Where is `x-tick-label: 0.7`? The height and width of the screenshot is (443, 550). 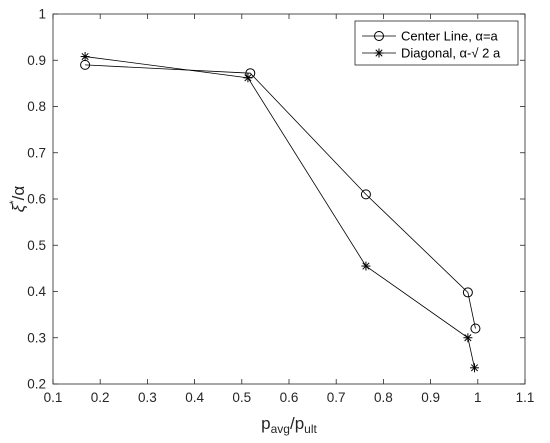
x-tick-label: 0.7 is located at coordinates (336, 397).